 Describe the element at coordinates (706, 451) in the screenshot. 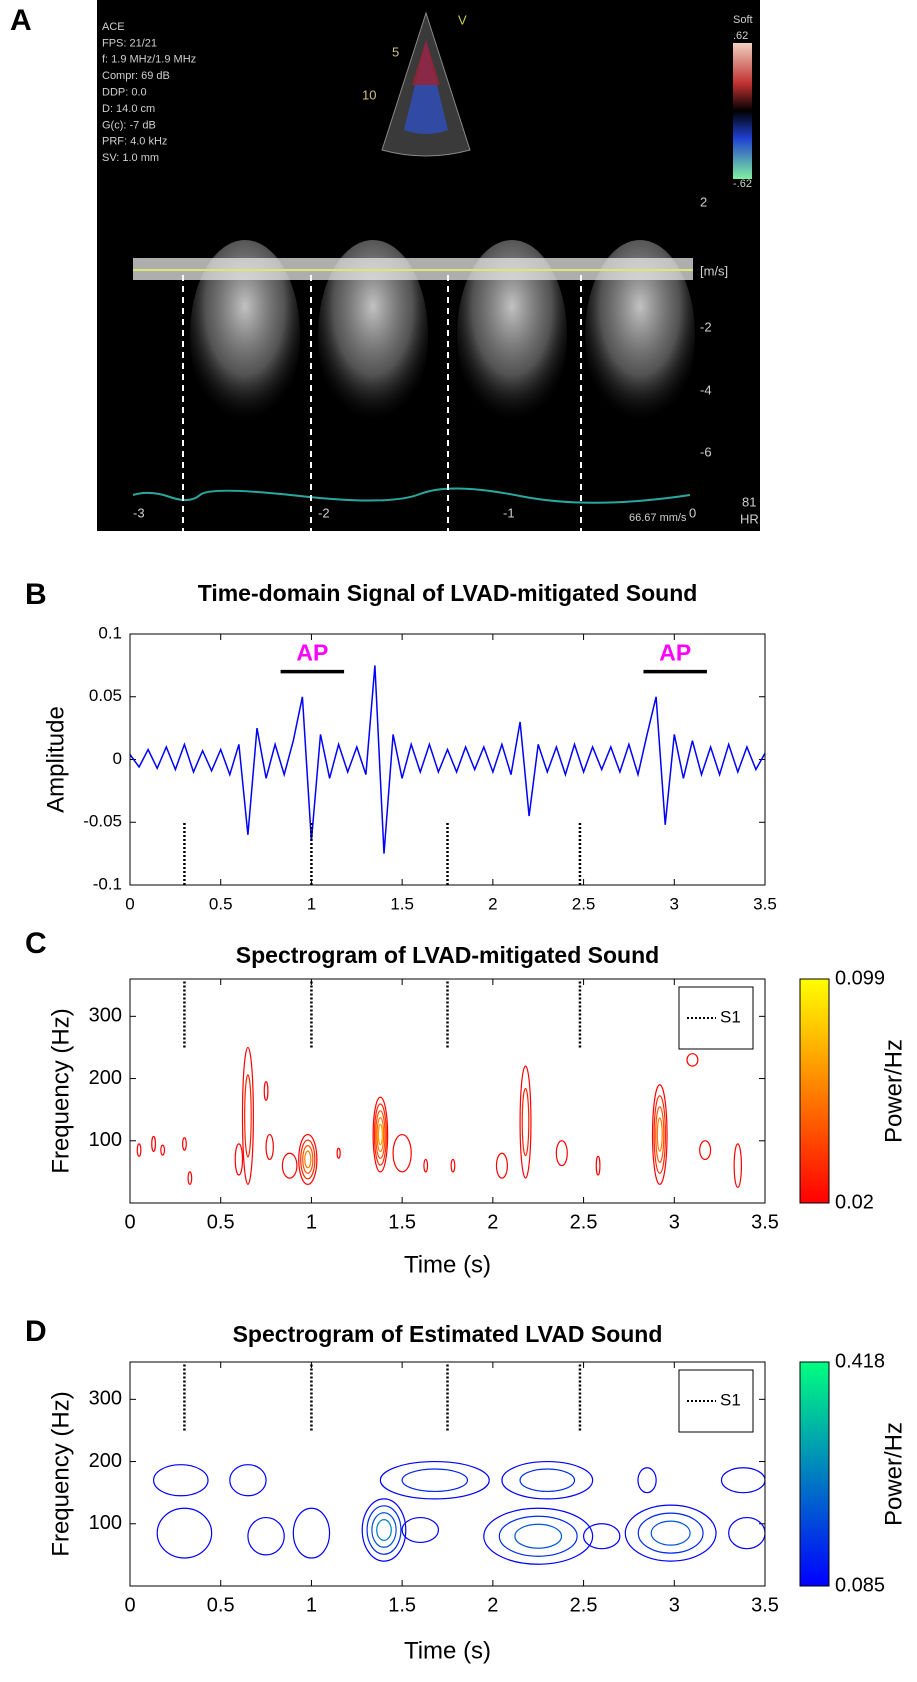

I see `velocity-label: -6` at that location.